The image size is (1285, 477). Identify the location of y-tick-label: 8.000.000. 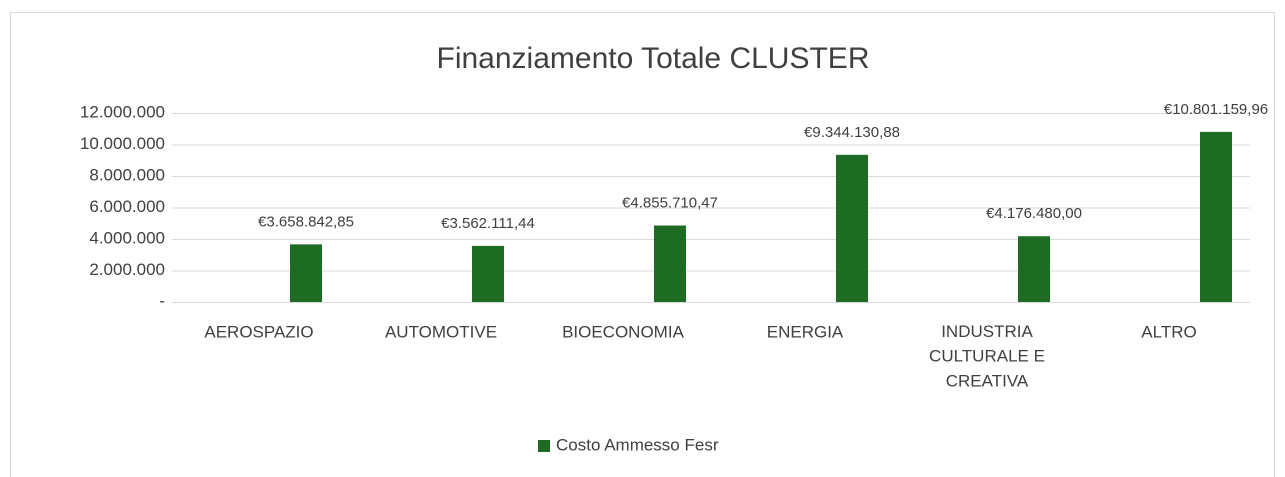
(127, 174).